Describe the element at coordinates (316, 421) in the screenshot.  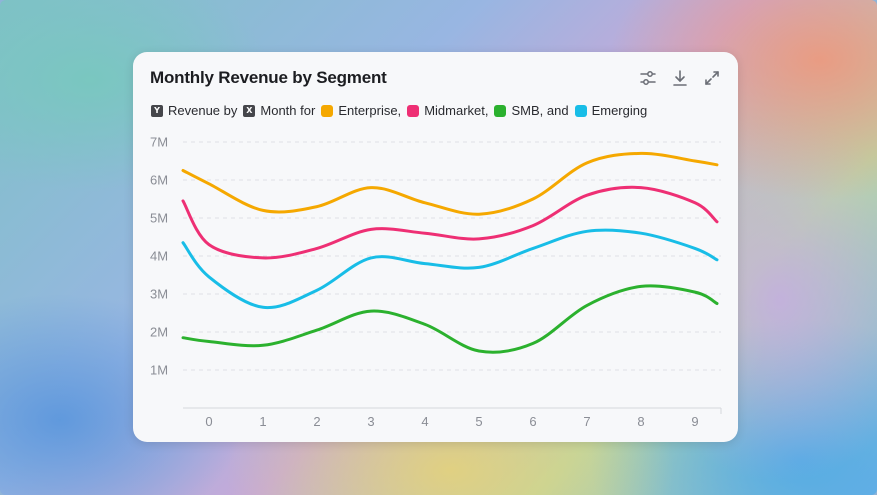
I see `x-tick-label: 2` at that location.